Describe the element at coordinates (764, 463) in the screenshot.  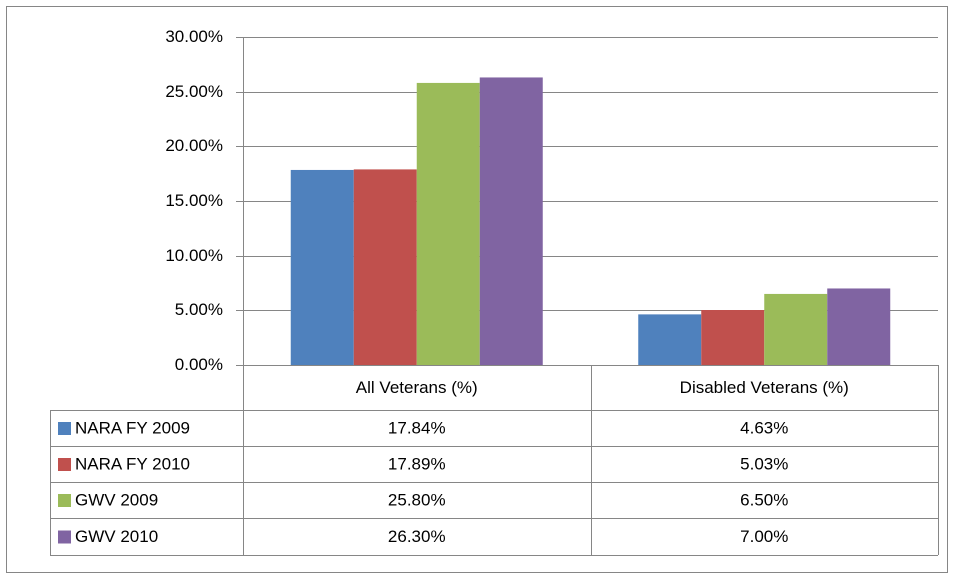
I see `data-label: 5.03%` at that location.